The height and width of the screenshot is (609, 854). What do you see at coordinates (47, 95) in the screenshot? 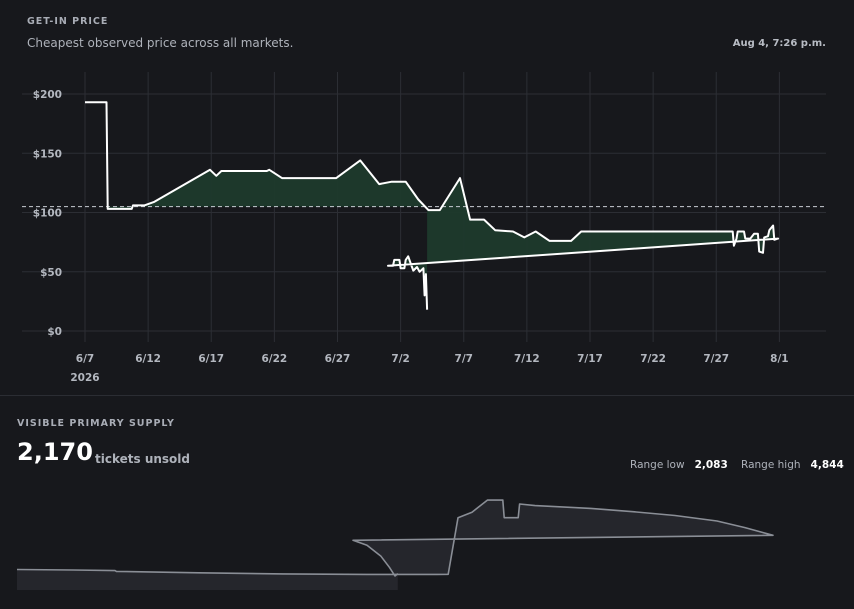
I see `y-tick-label: $200` at bounding box center [47, 95].